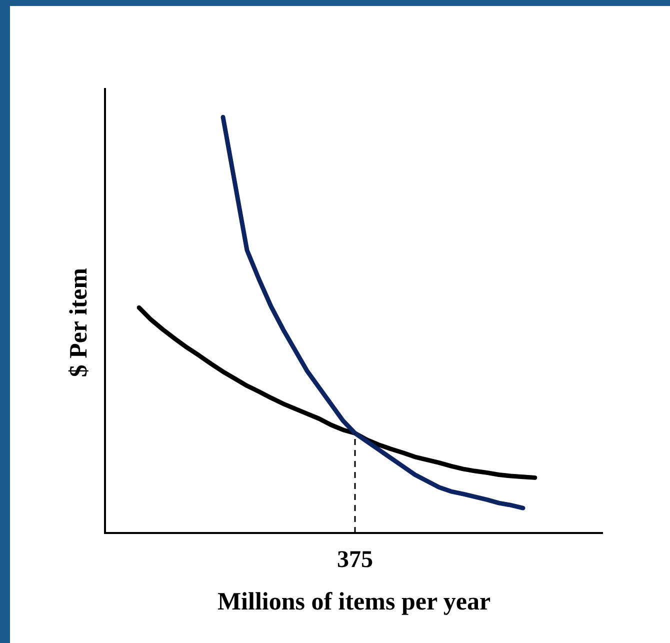 This screenshot has height=643, width=670. Describe the element at coordinates (355, 560) in the screenshot. I see `text: 375` at that location.